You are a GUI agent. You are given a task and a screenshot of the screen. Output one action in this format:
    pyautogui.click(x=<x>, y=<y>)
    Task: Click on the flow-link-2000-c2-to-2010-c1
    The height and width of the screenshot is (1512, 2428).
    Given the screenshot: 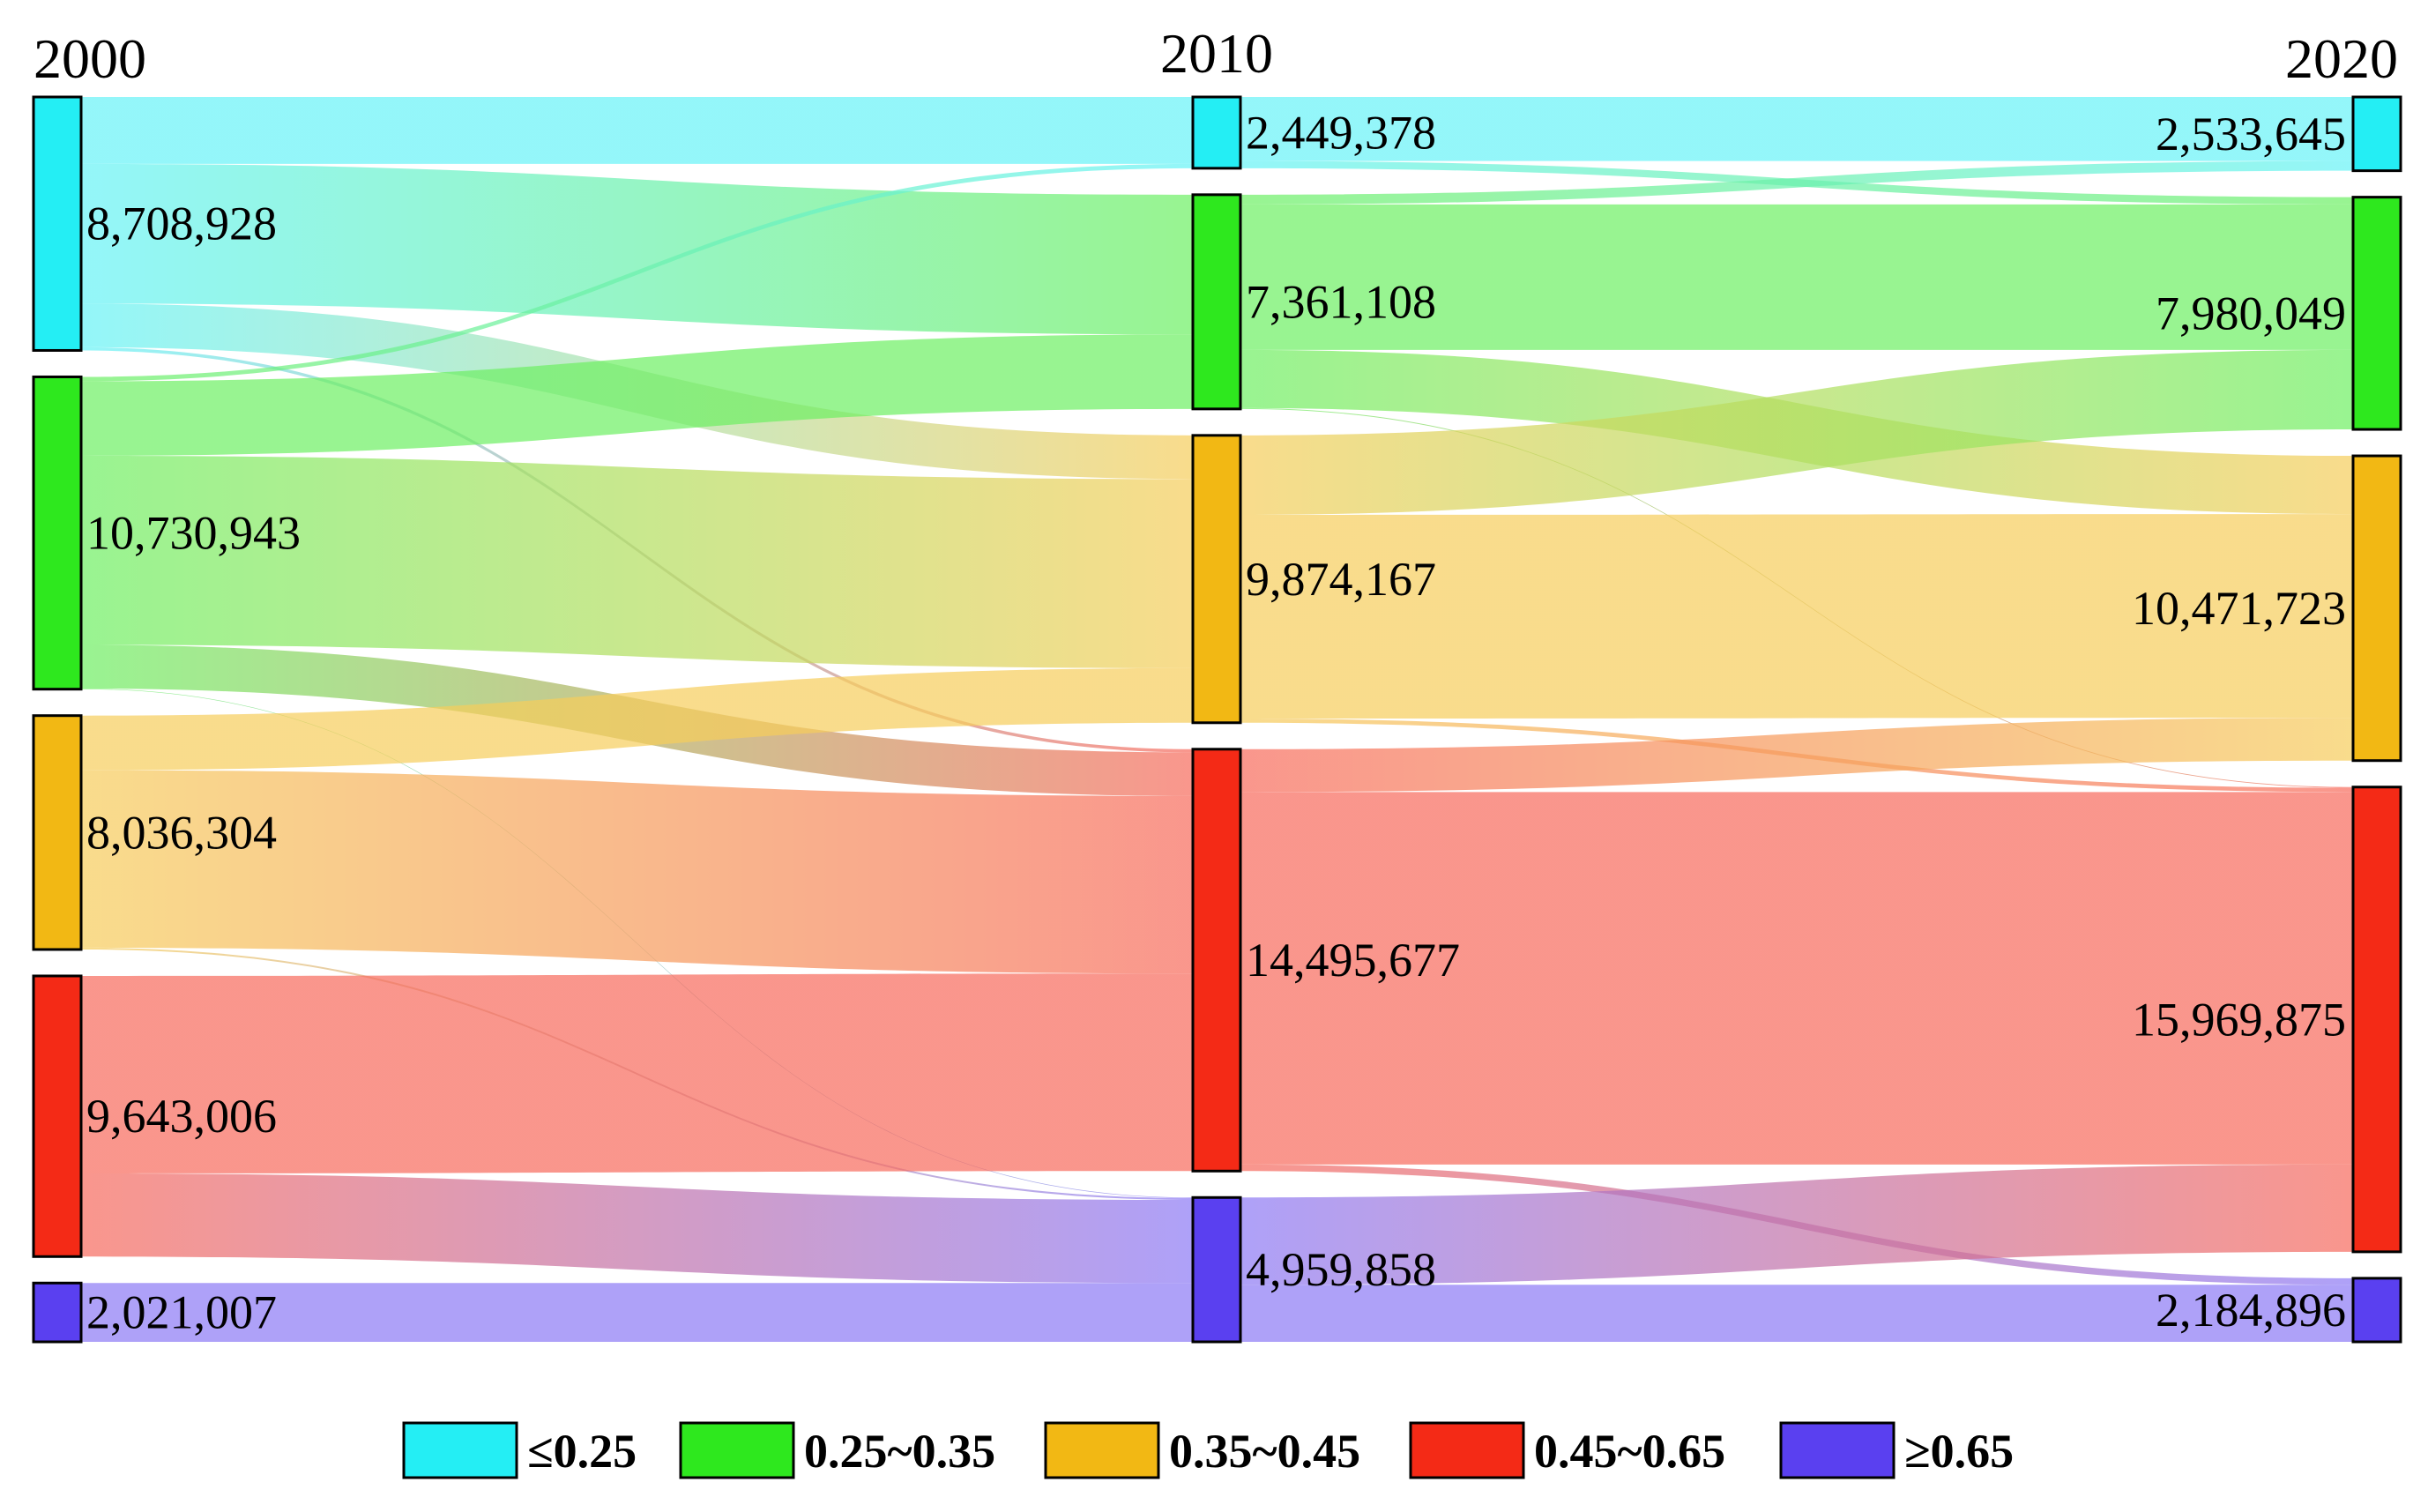 What is the action you would take?
    pyautogui.click(x=637, y=272)
    